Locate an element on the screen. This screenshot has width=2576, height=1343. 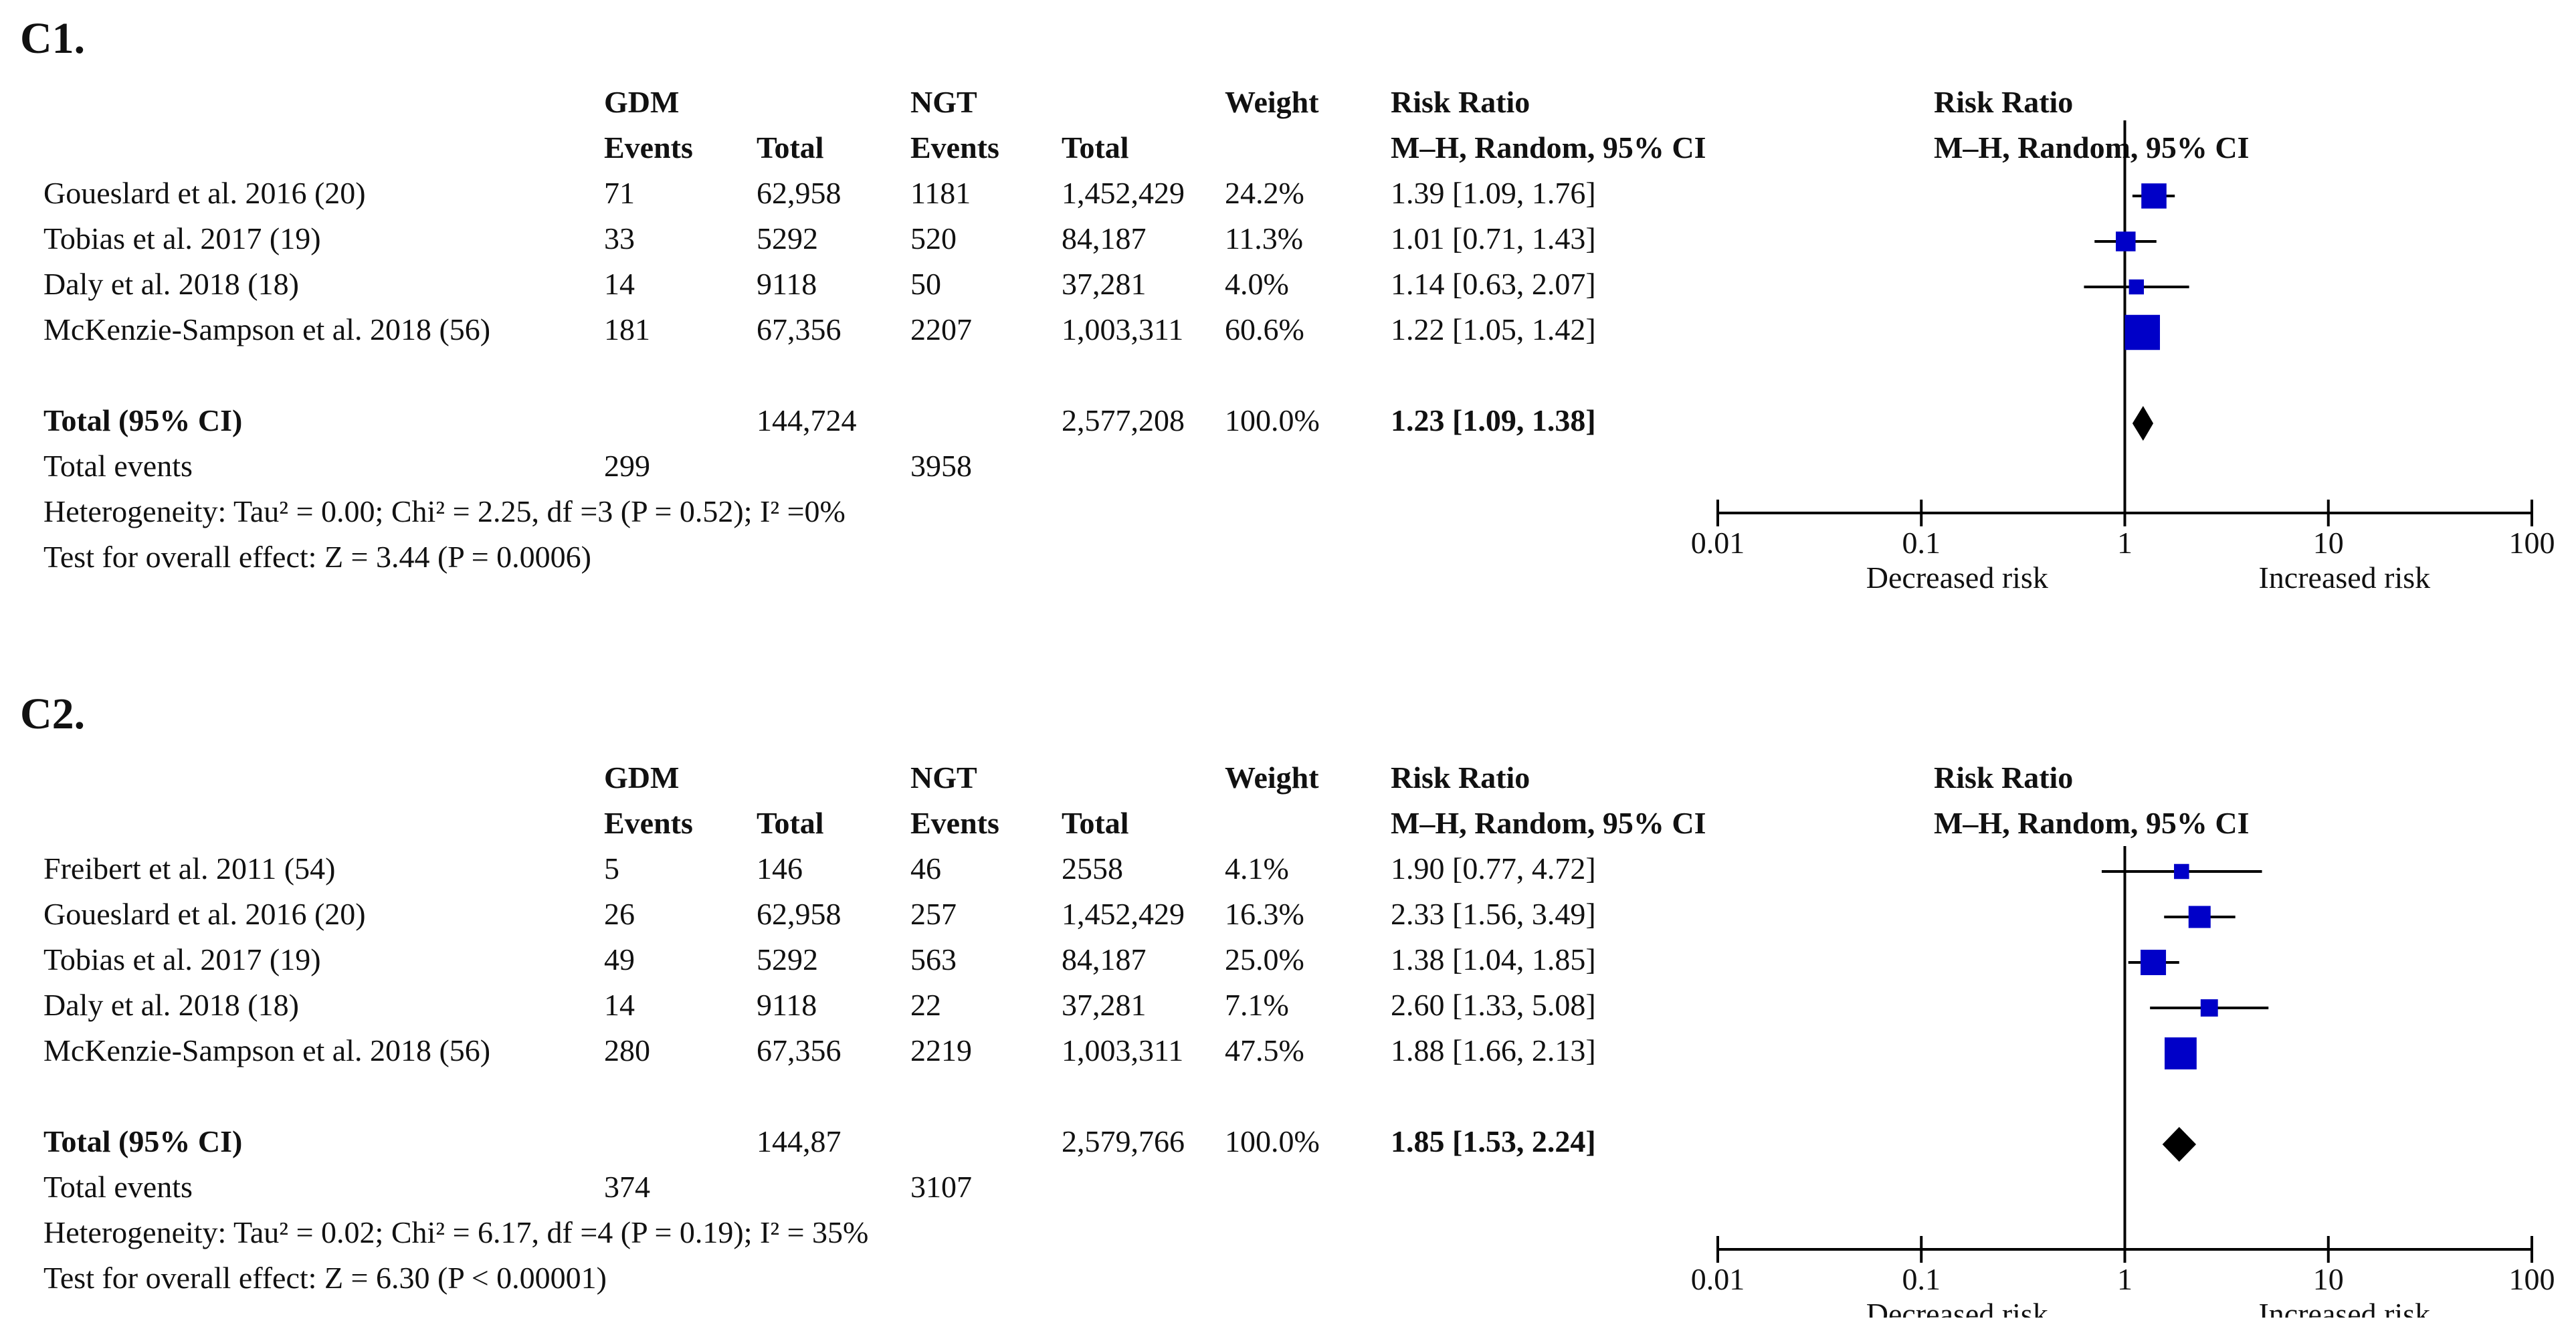
rr-subheader: M–H, Random, 95% CI is located at coordinates (1548, 147).